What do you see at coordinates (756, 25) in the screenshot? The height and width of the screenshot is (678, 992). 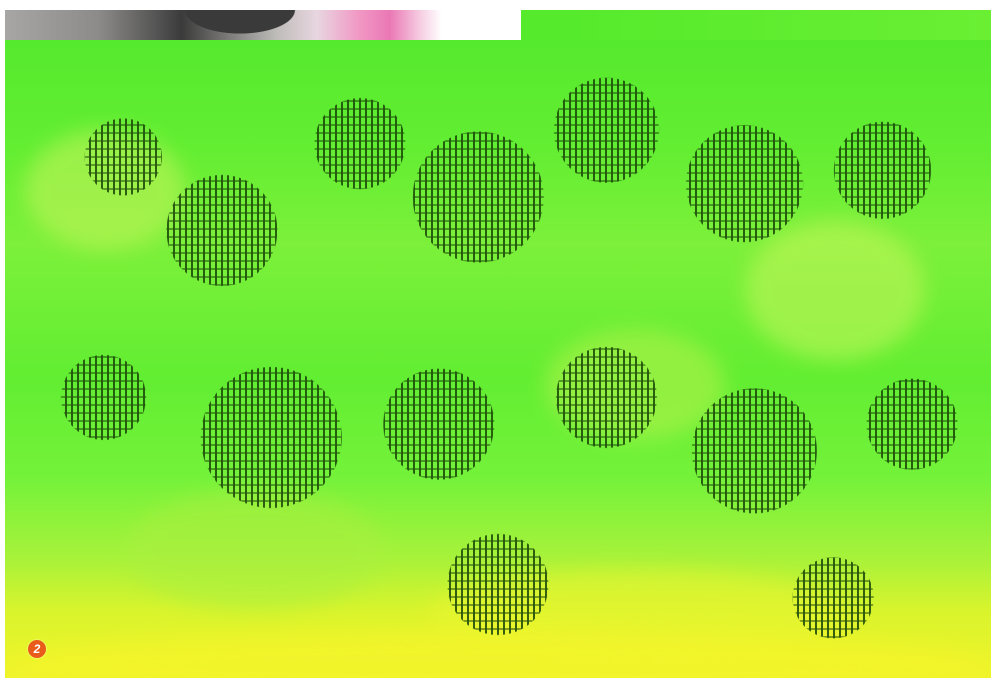 I see `image-top-edge` at bounding box center [756, 25].